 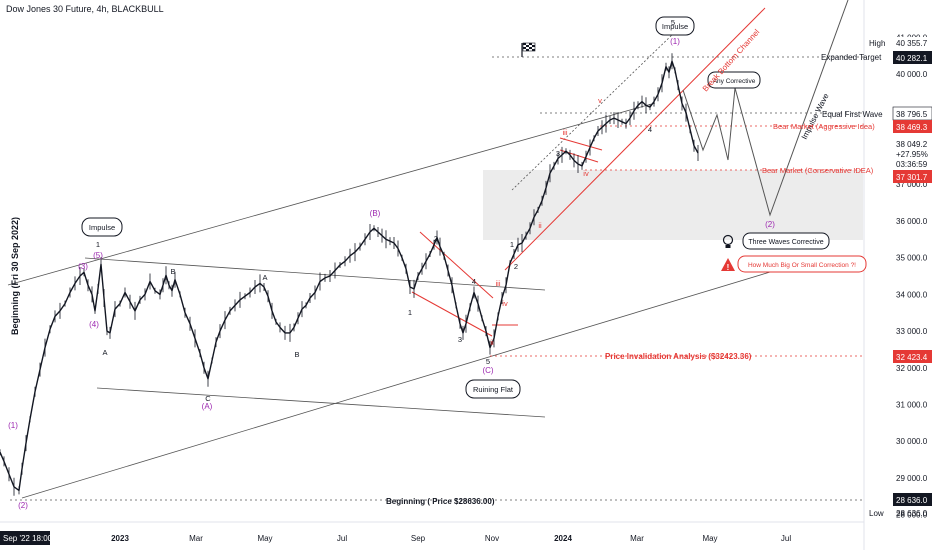 What do you see at coordinates (516, 266) in the screenshot?
I see `wave-2-impulse: 2` at bounding box center [516, 266].